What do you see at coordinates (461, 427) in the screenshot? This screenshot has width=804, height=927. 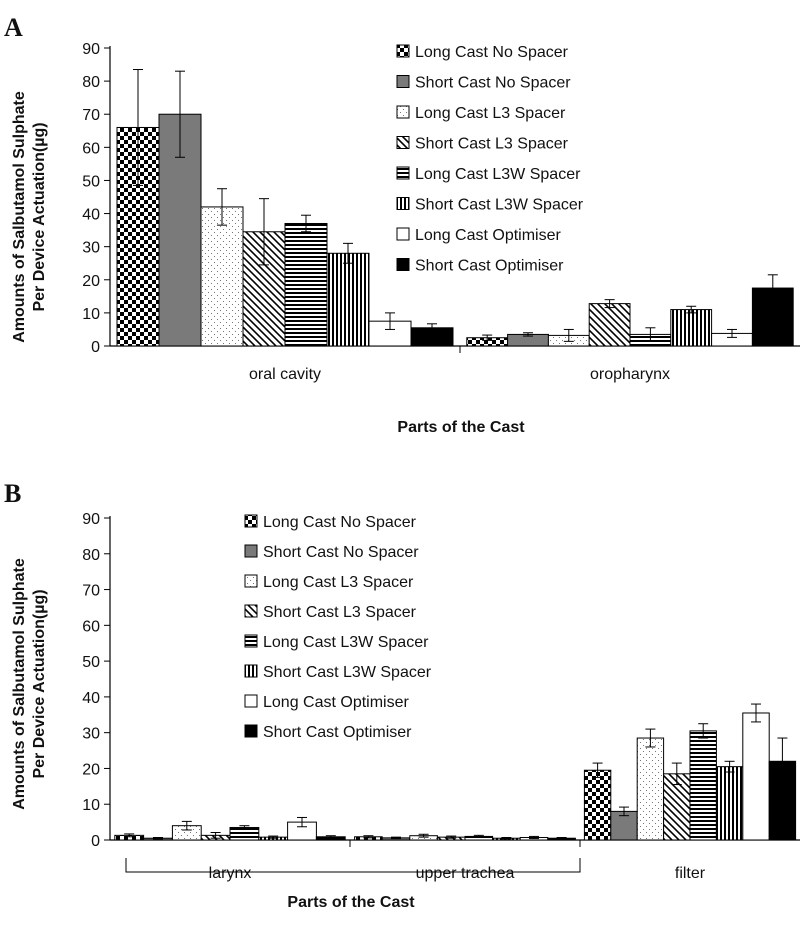 I see `panel-a-xlabel: Parts of the Cast` at bounding box center [461, 427].